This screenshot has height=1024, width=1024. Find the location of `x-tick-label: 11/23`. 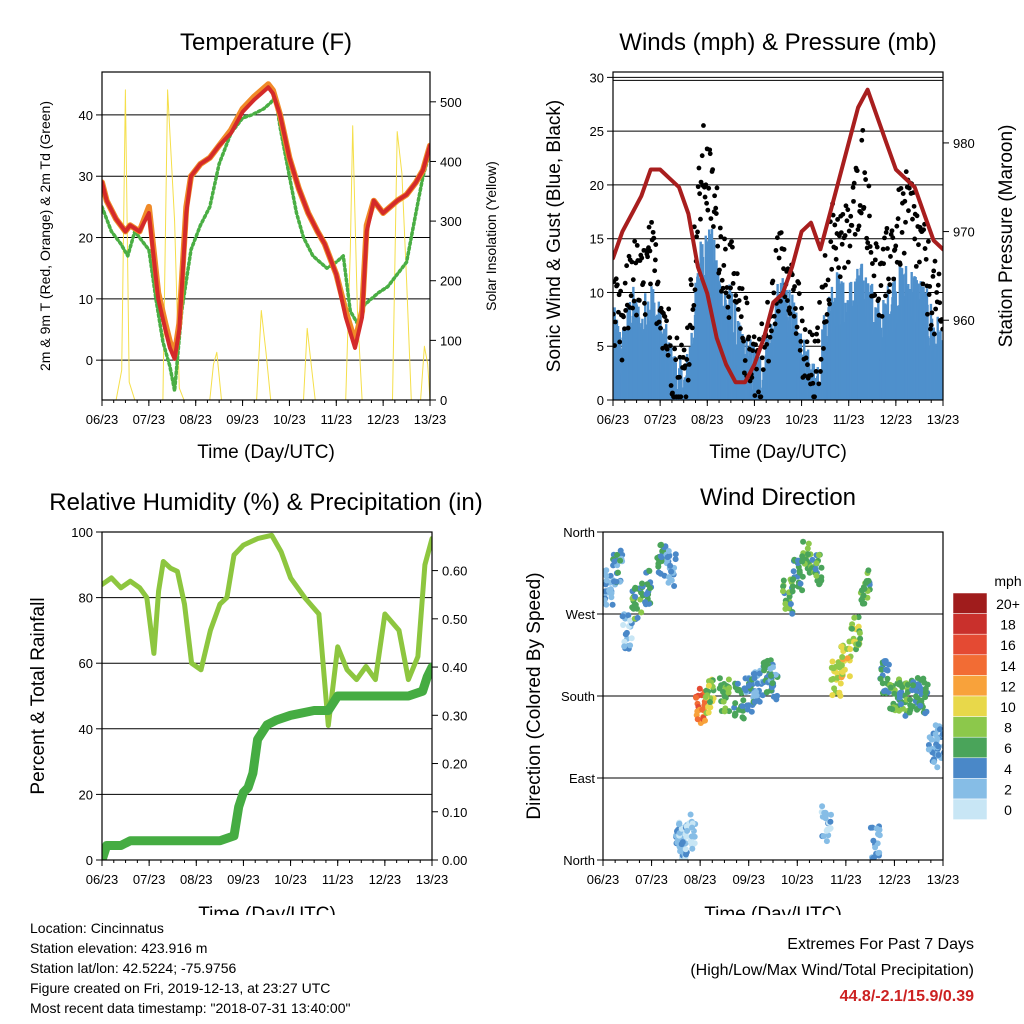

x-tick-label: 11/23 is located at coordinates (338, 879).